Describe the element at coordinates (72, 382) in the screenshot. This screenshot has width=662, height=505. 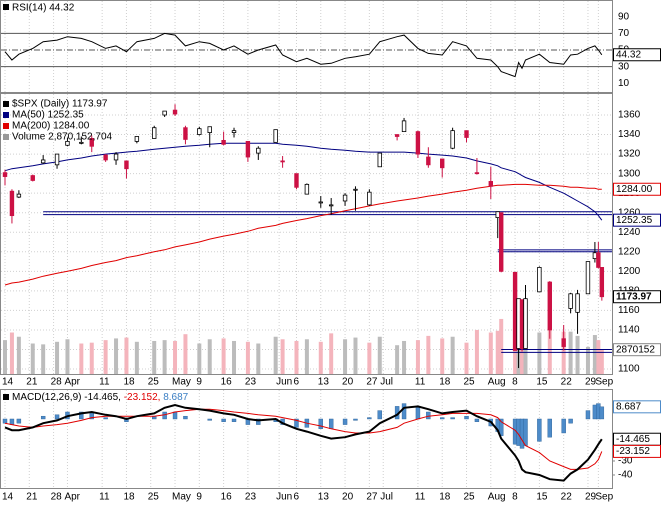
I see `x-tick-label: Apr` at that location.